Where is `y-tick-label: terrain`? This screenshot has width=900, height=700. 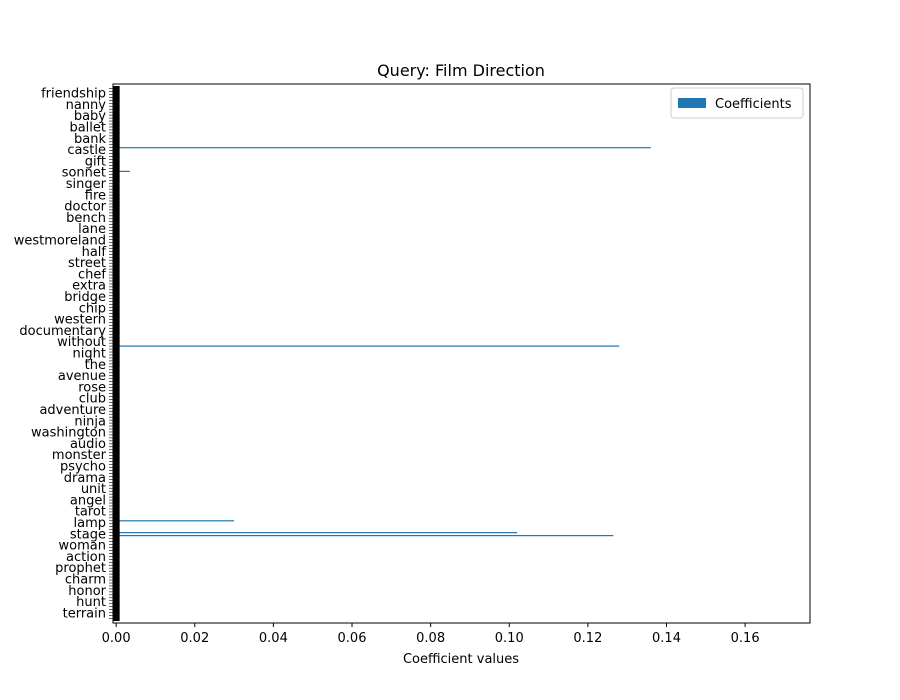 y-tick-label: terrain is located at coordinates (84, 613).